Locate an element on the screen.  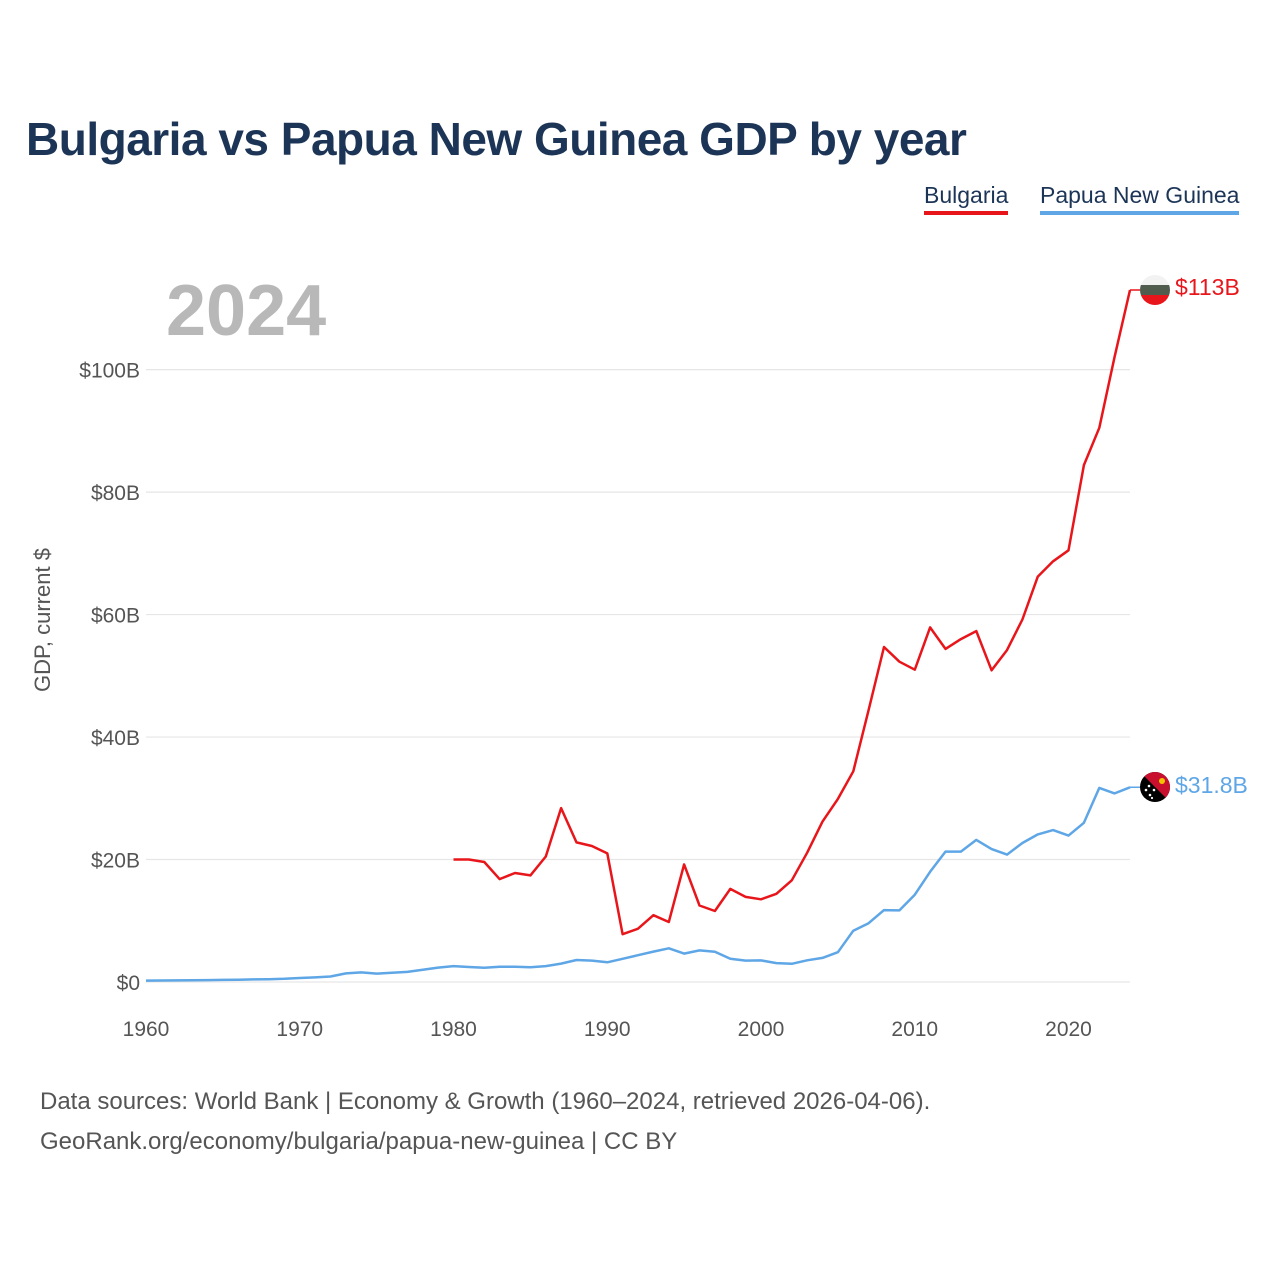
y-tick-label: $20B is located at coordinates (115, 861).